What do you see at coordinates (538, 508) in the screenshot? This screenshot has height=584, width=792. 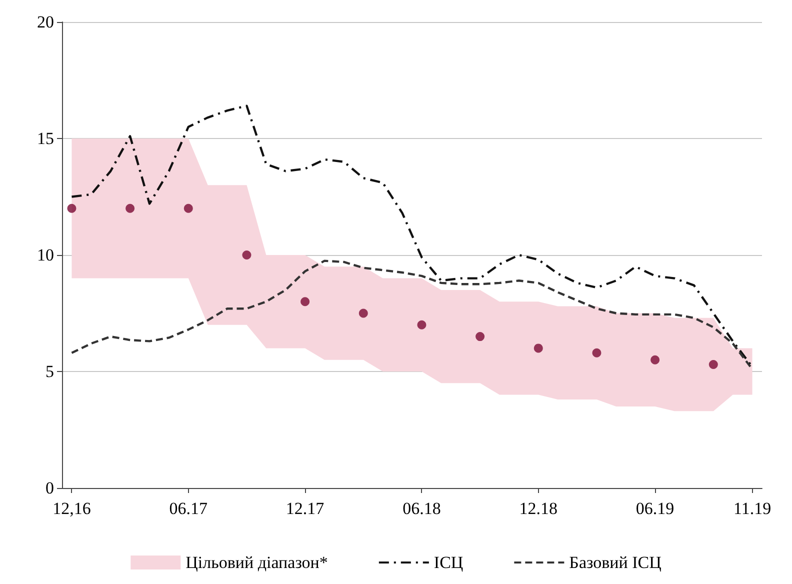 I see `x-tick-label: 12.18` at bounding box center [538, 508].